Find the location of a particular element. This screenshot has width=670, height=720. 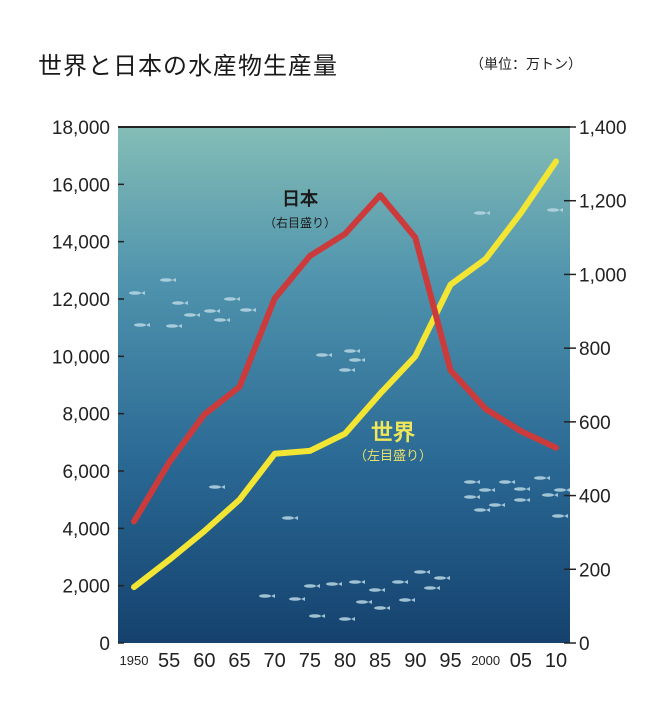

right-tick-label: 400 is located at coordinates (595, 497).